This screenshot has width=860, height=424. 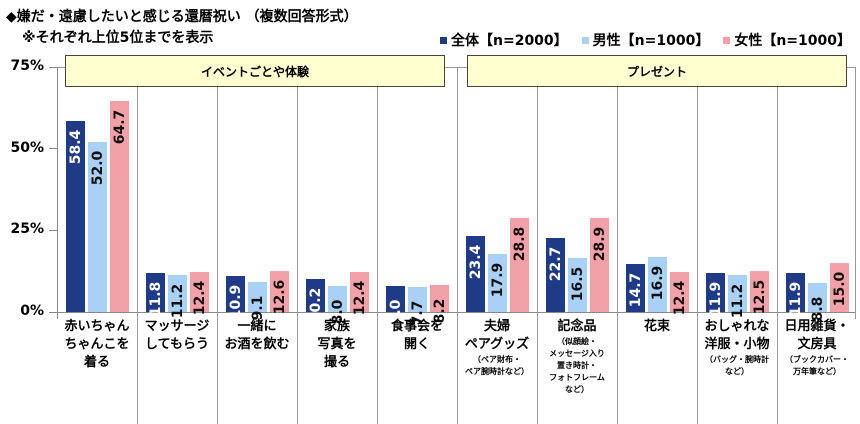 I want to click on plot-top-border, so click(x=456, y=67).